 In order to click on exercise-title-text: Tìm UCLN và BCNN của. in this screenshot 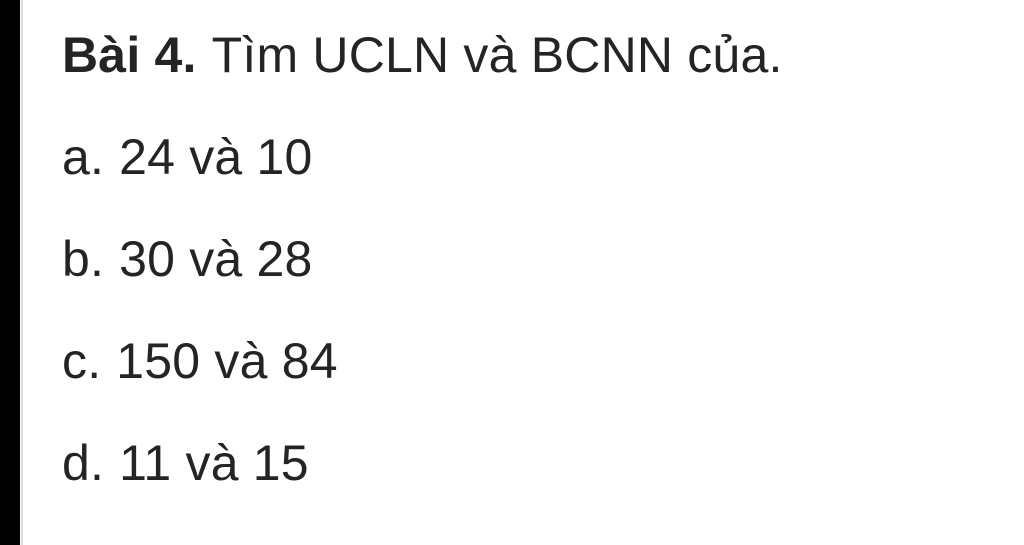, I will do `click(497, 55)`.